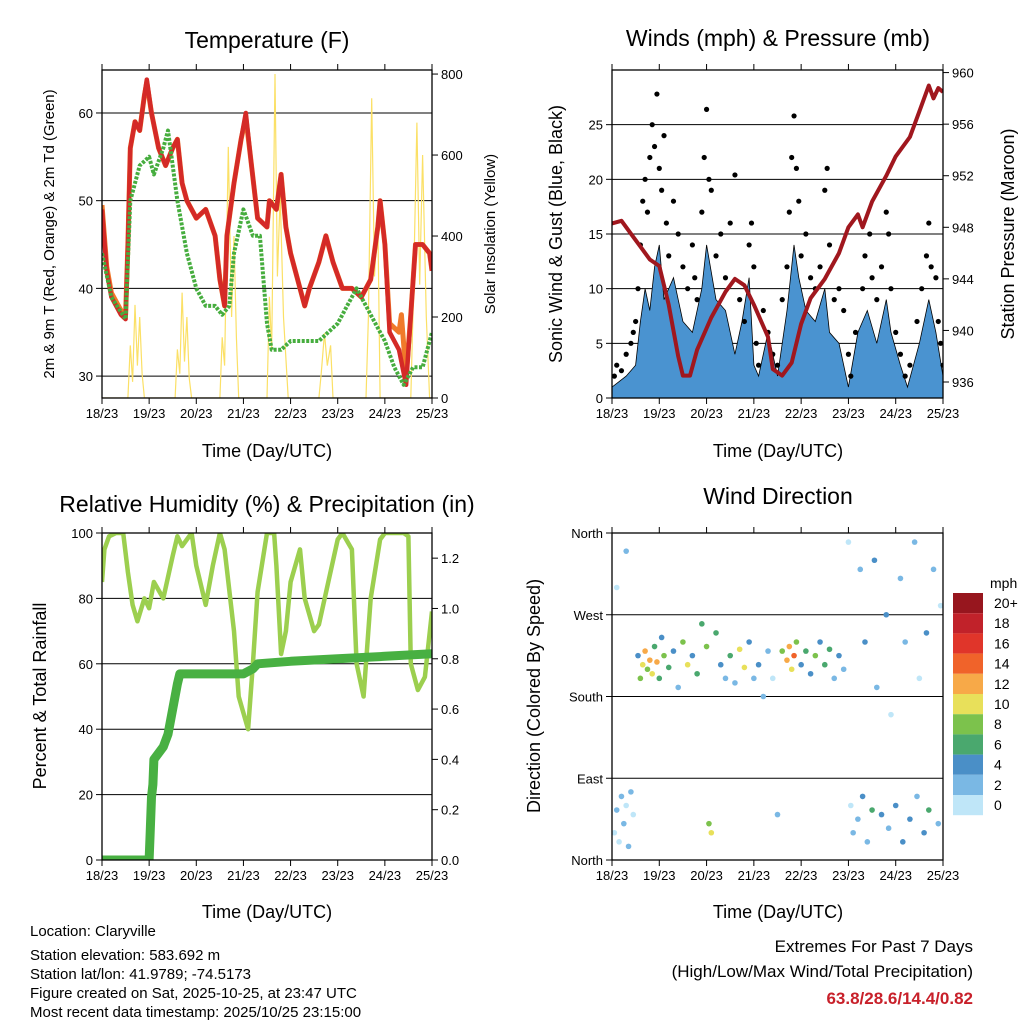 The width and height of the screenshot is (1024, 1024). I want to click on temperature-y-right-tick-label: 600, so click(452, 155).